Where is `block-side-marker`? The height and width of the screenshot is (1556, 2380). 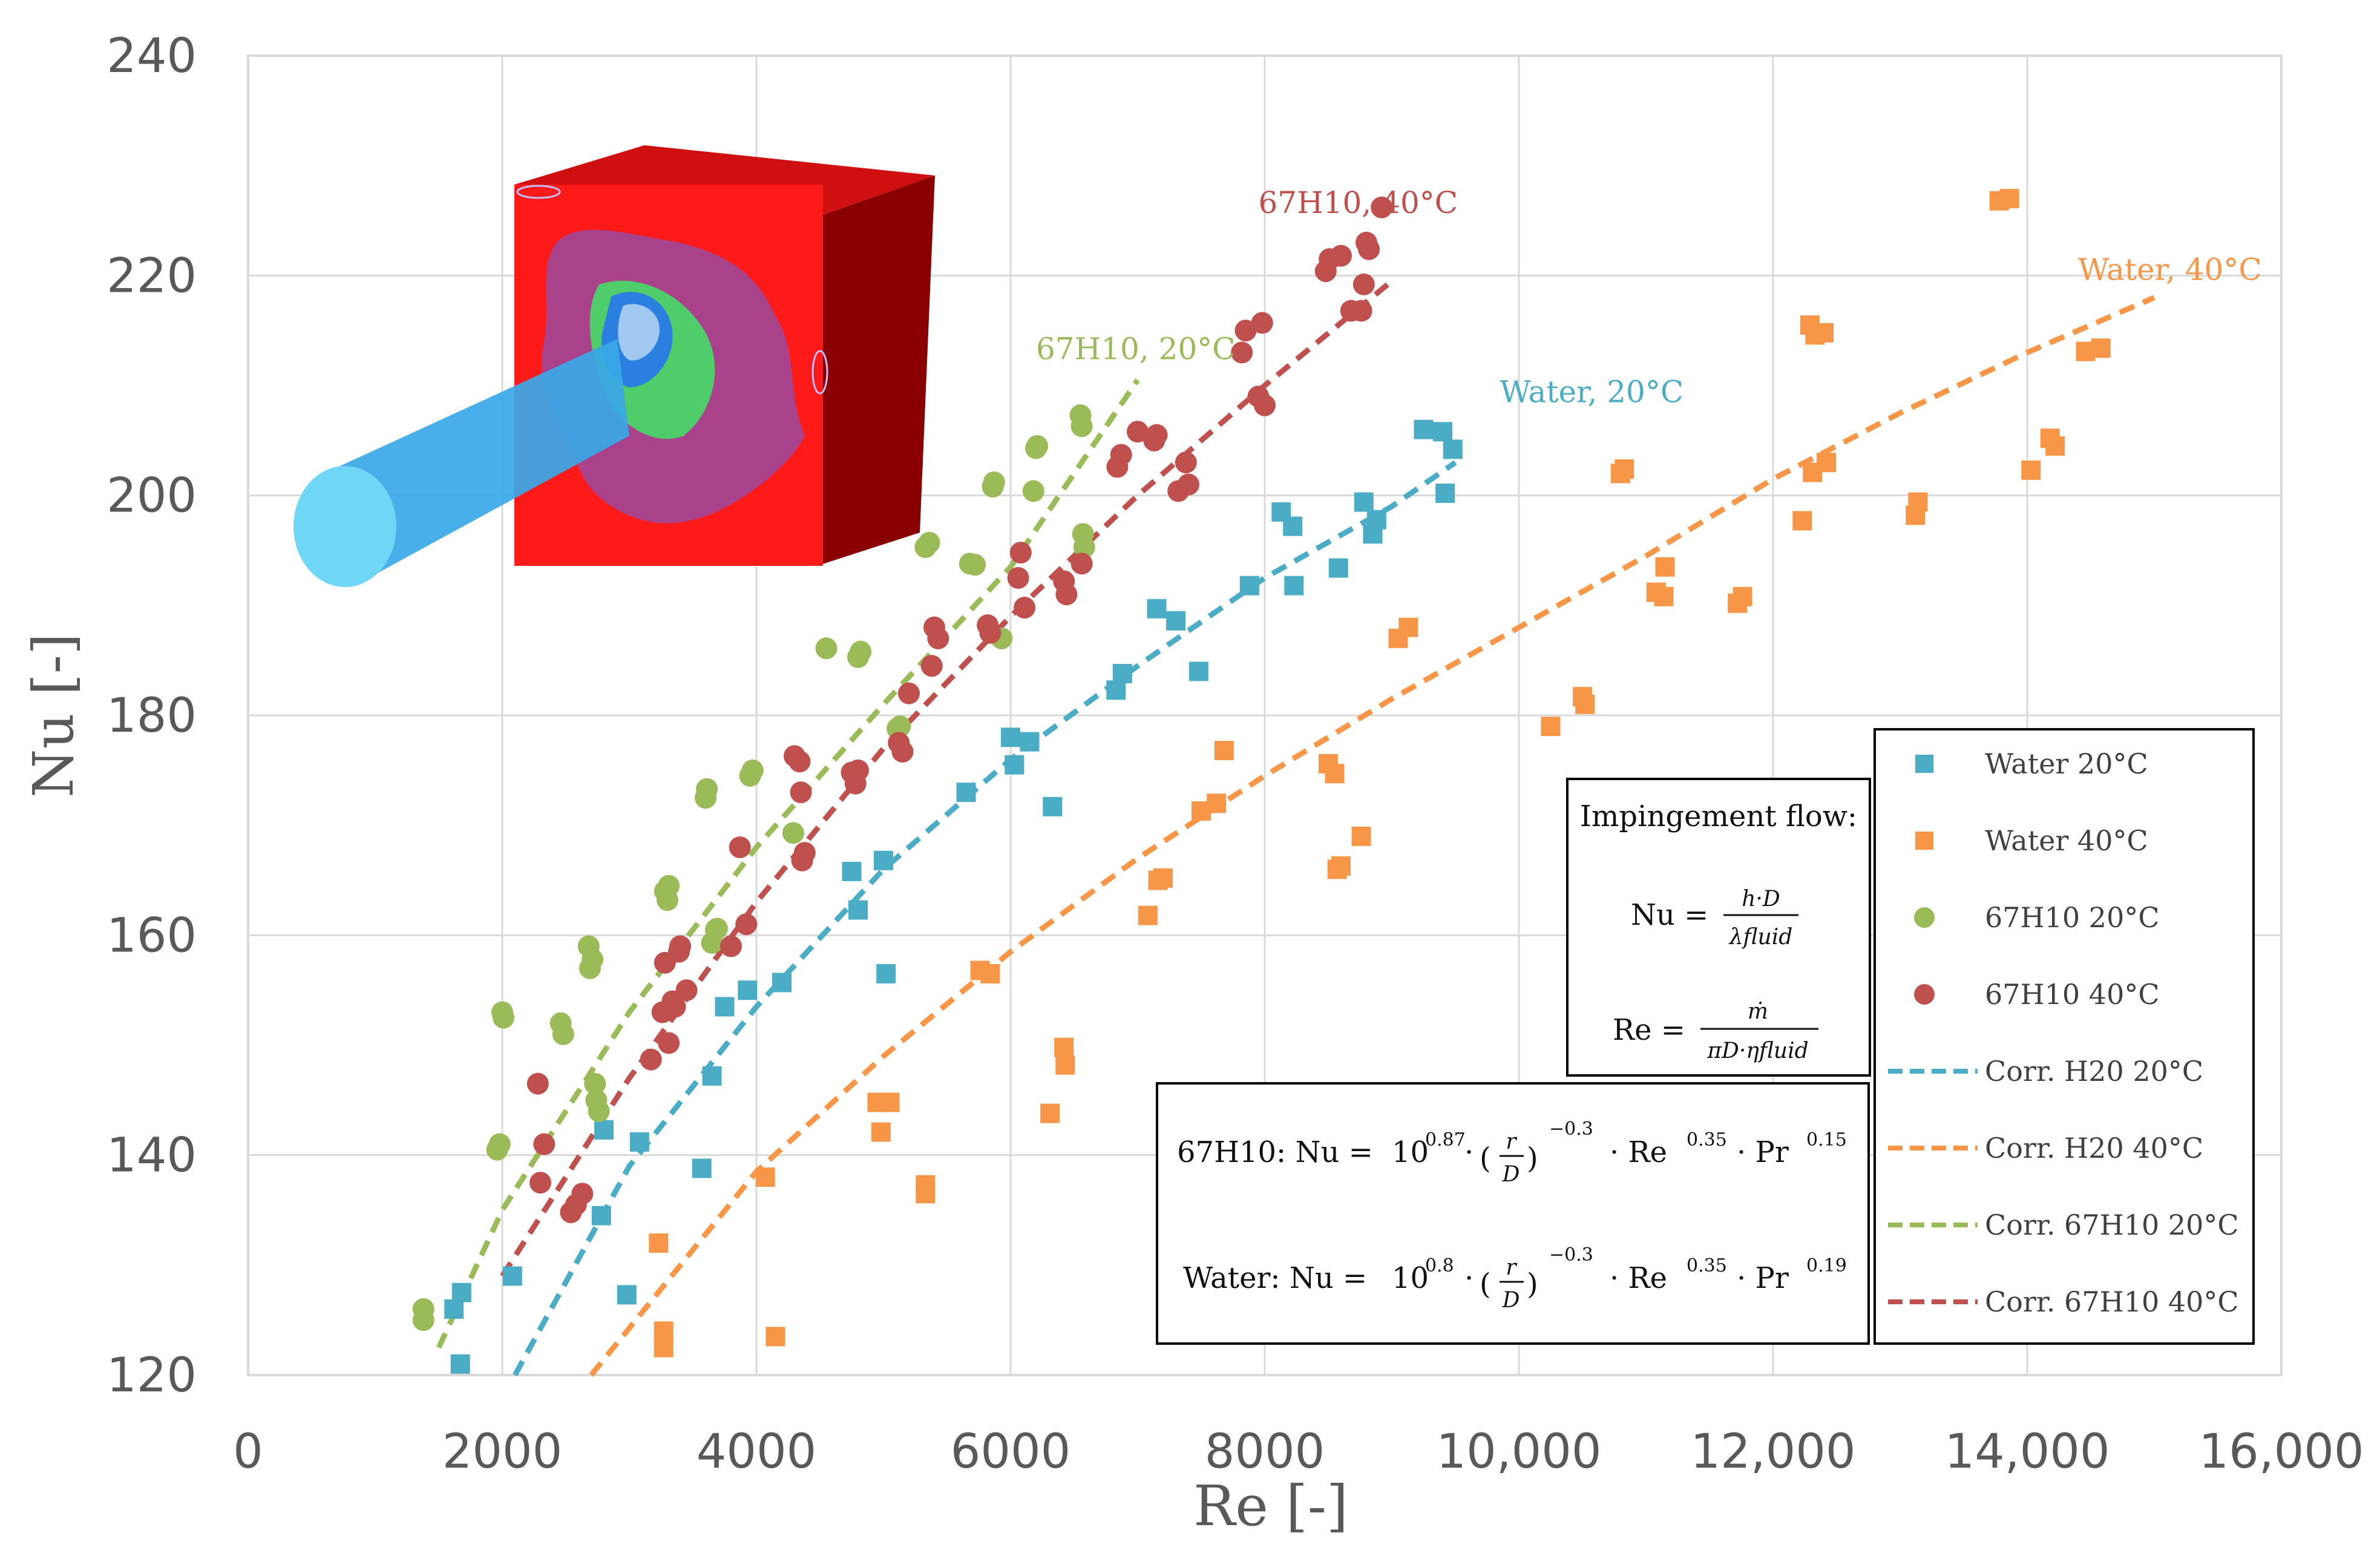
block-side-marker is located at coordinates (819, 372).